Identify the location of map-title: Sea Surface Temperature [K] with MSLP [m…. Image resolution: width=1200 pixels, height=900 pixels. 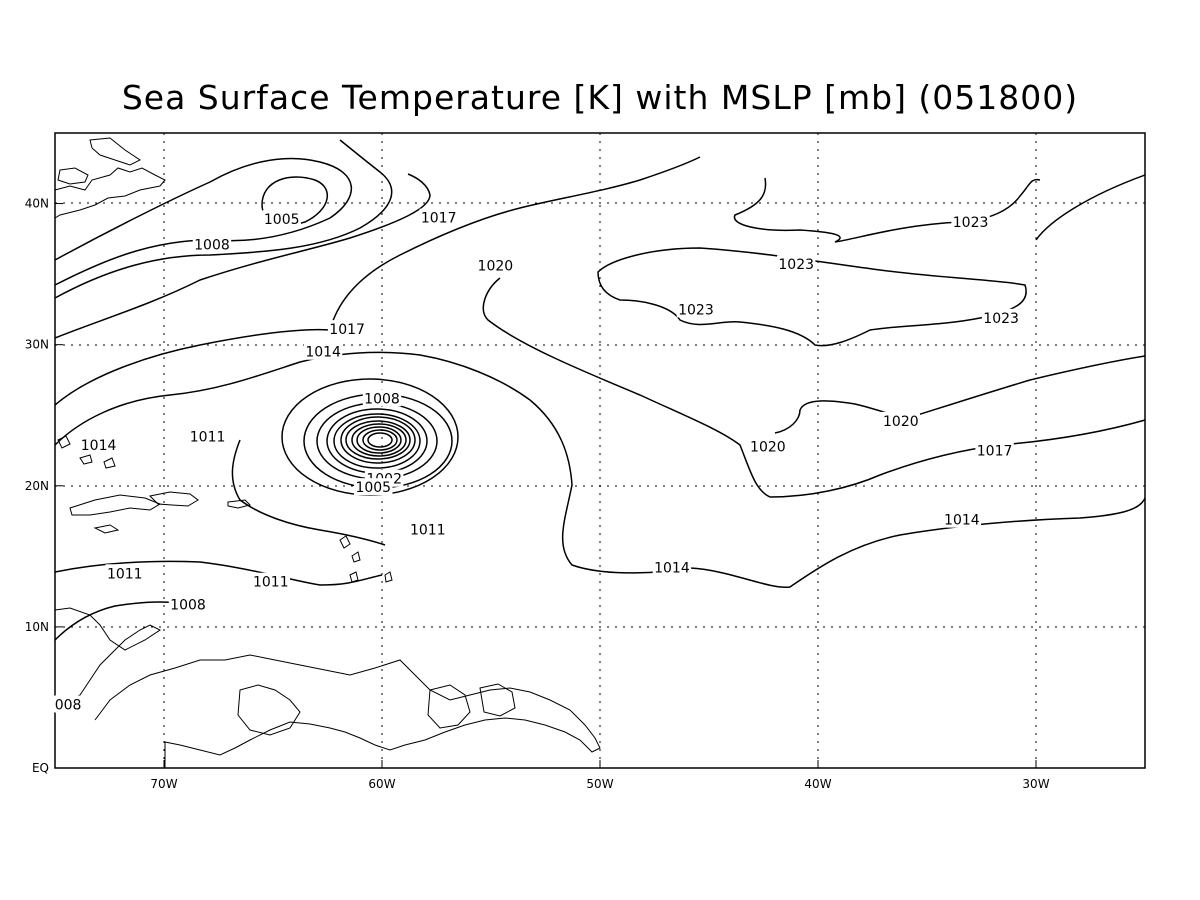
(600, 97).